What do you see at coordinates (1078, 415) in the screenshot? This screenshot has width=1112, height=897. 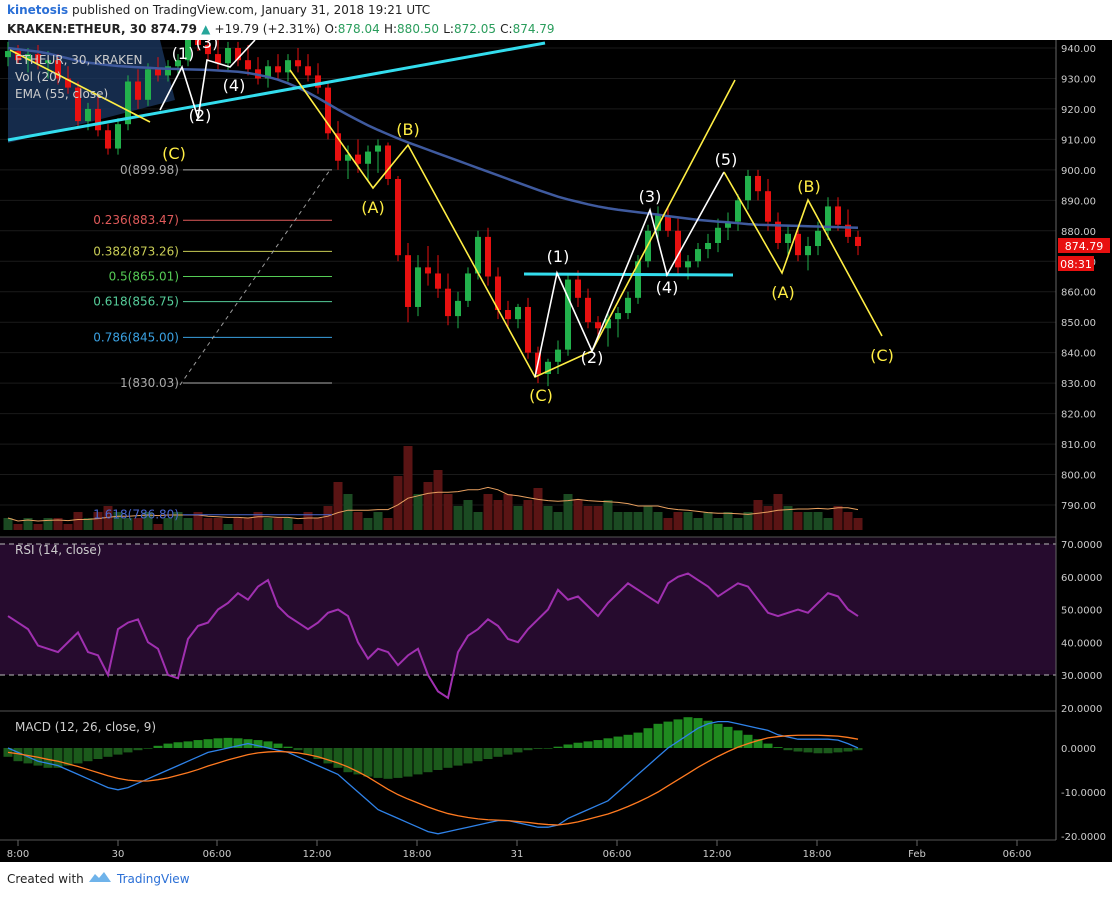 I see `price-tick-label: 820.00` at bounding box center [1078, 415].